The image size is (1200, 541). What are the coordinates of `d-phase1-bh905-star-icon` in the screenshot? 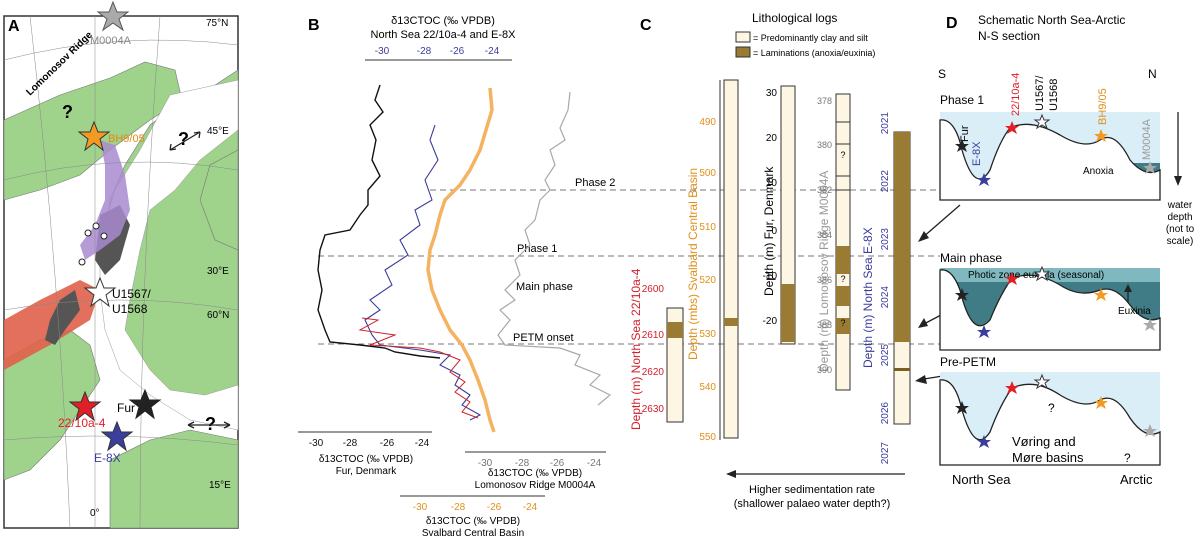 It's located at (1101, 135).